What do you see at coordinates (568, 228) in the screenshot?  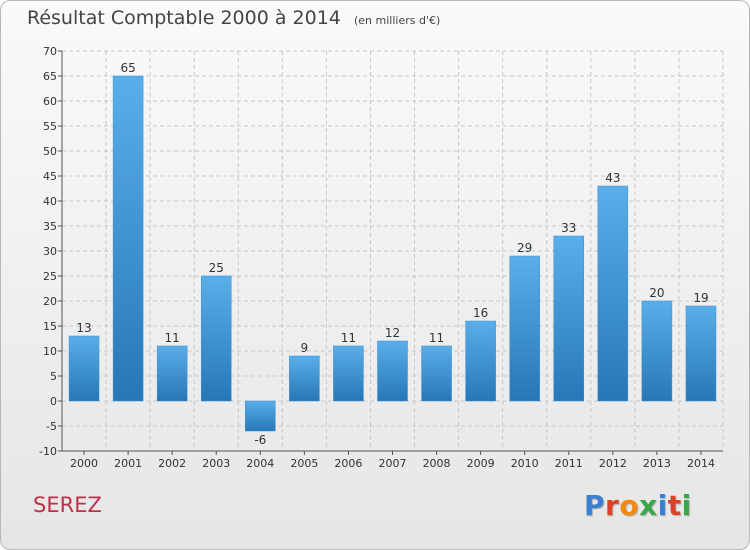 I see `data-label-2011: 33` at bounding box center [568, 228].